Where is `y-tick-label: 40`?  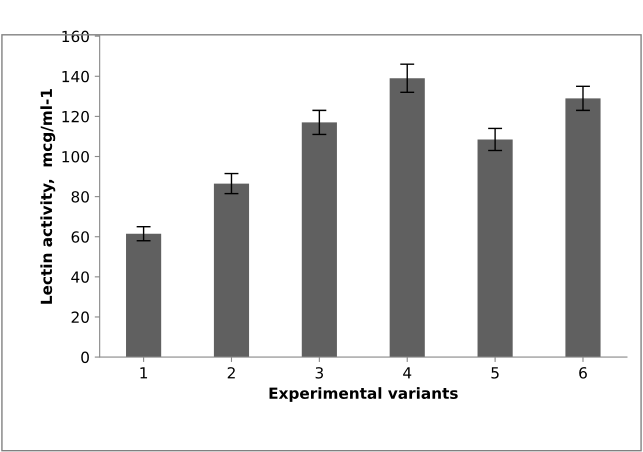 y-tick-label: 40 is located at coordinates (80, 277).